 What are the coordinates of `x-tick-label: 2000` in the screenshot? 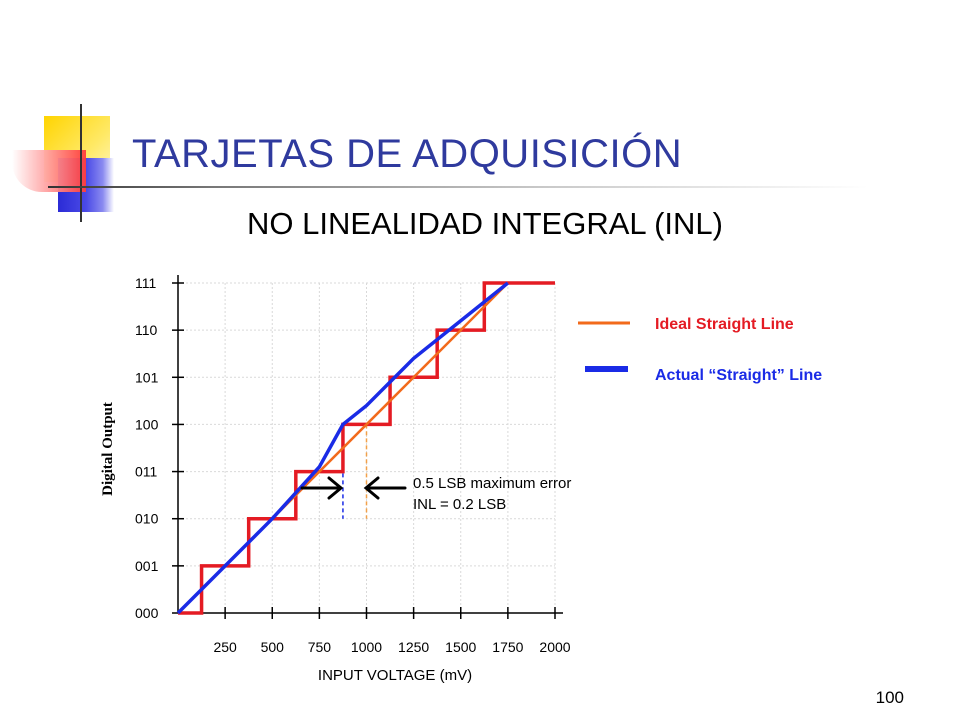 It's located at (554, 647).